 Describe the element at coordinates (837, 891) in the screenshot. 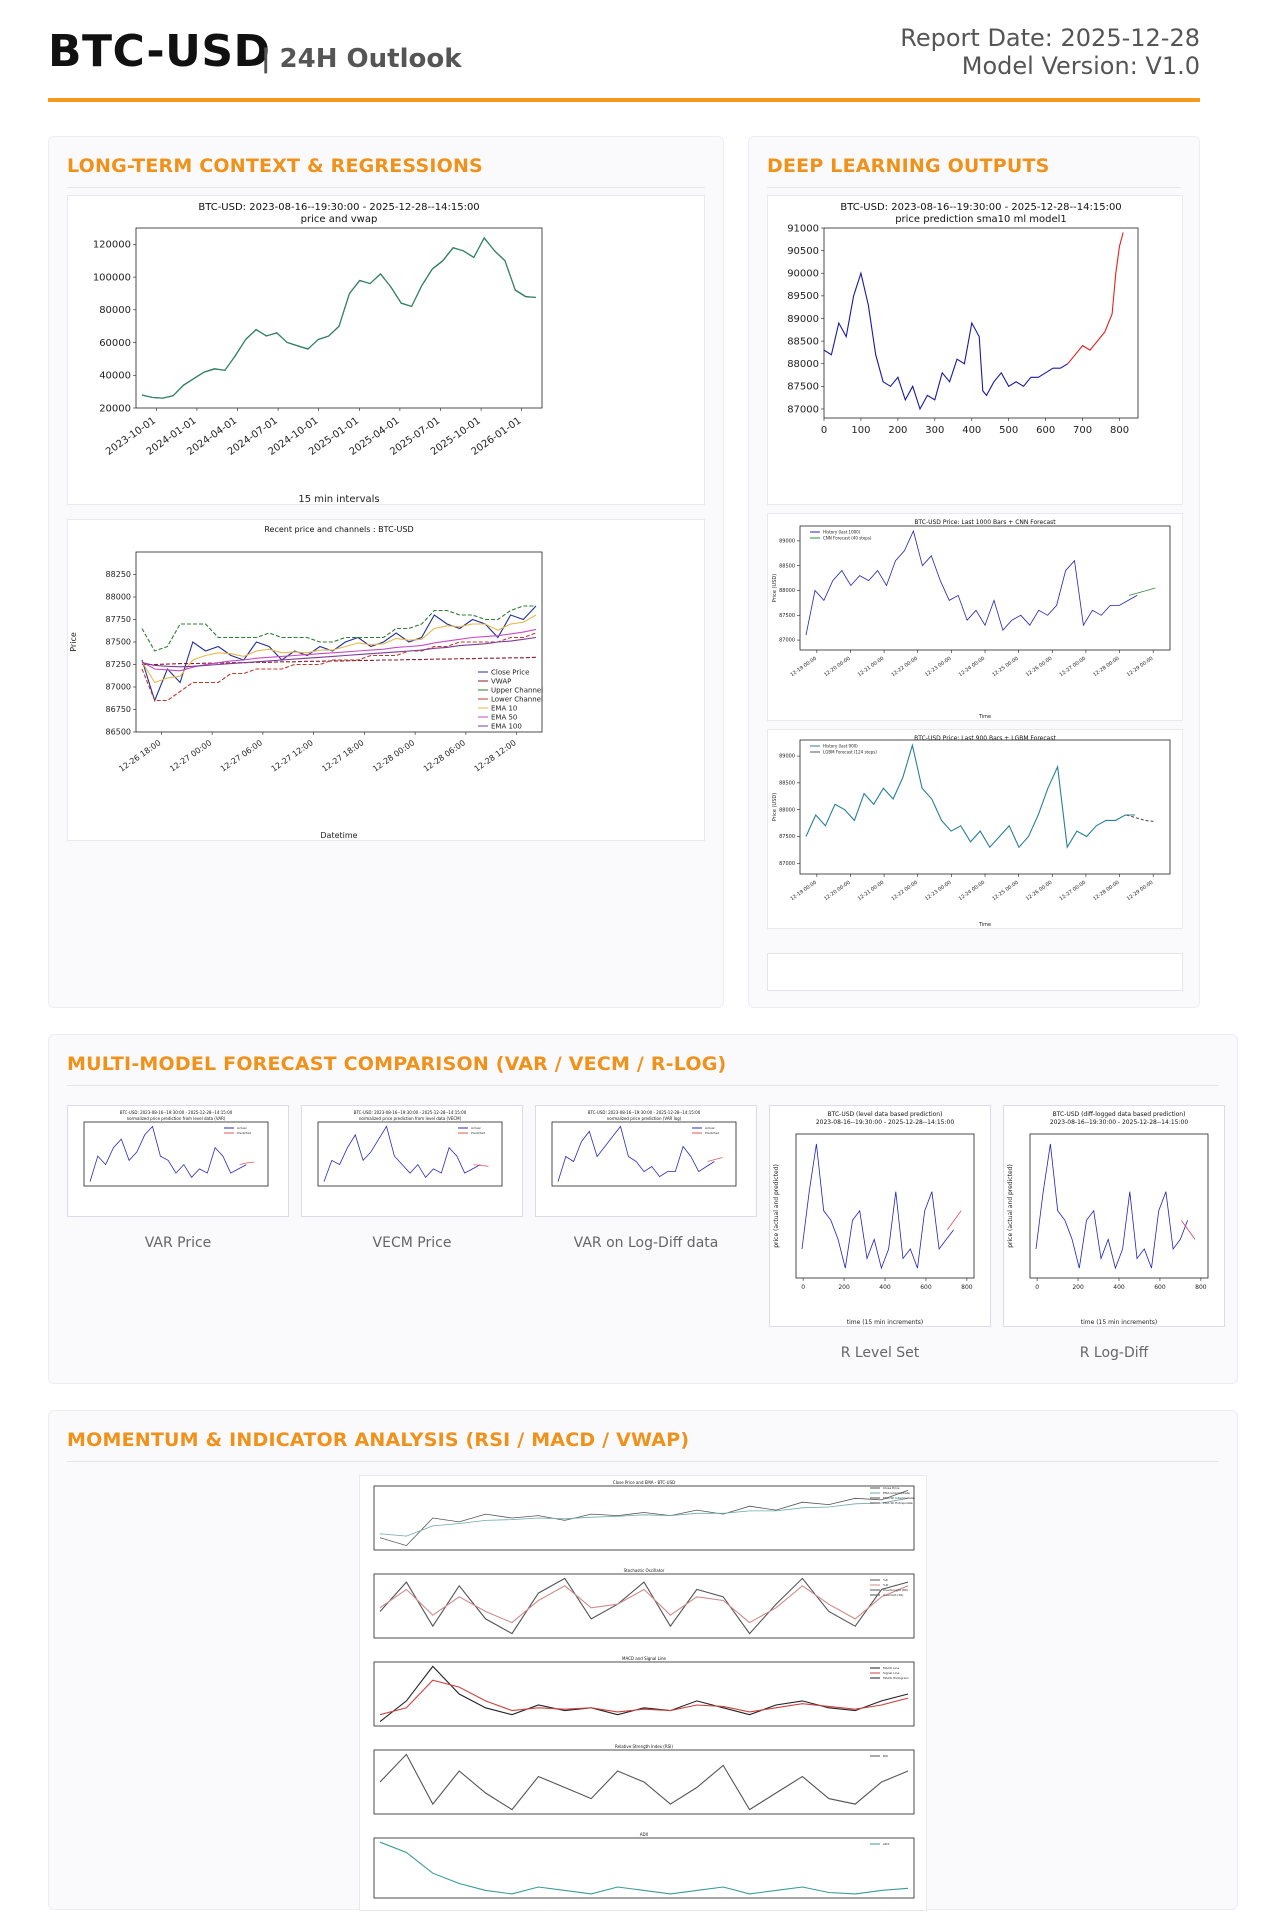

I see `x-tick-label: 12-20 00:00` at that location.